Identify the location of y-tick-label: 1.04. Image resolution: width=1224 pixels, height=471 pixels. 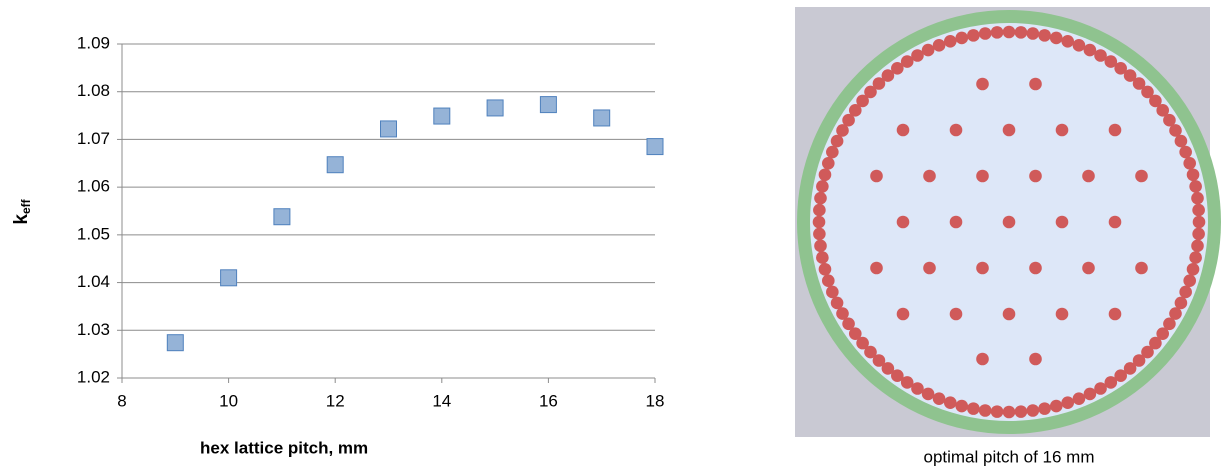
(93, 281).